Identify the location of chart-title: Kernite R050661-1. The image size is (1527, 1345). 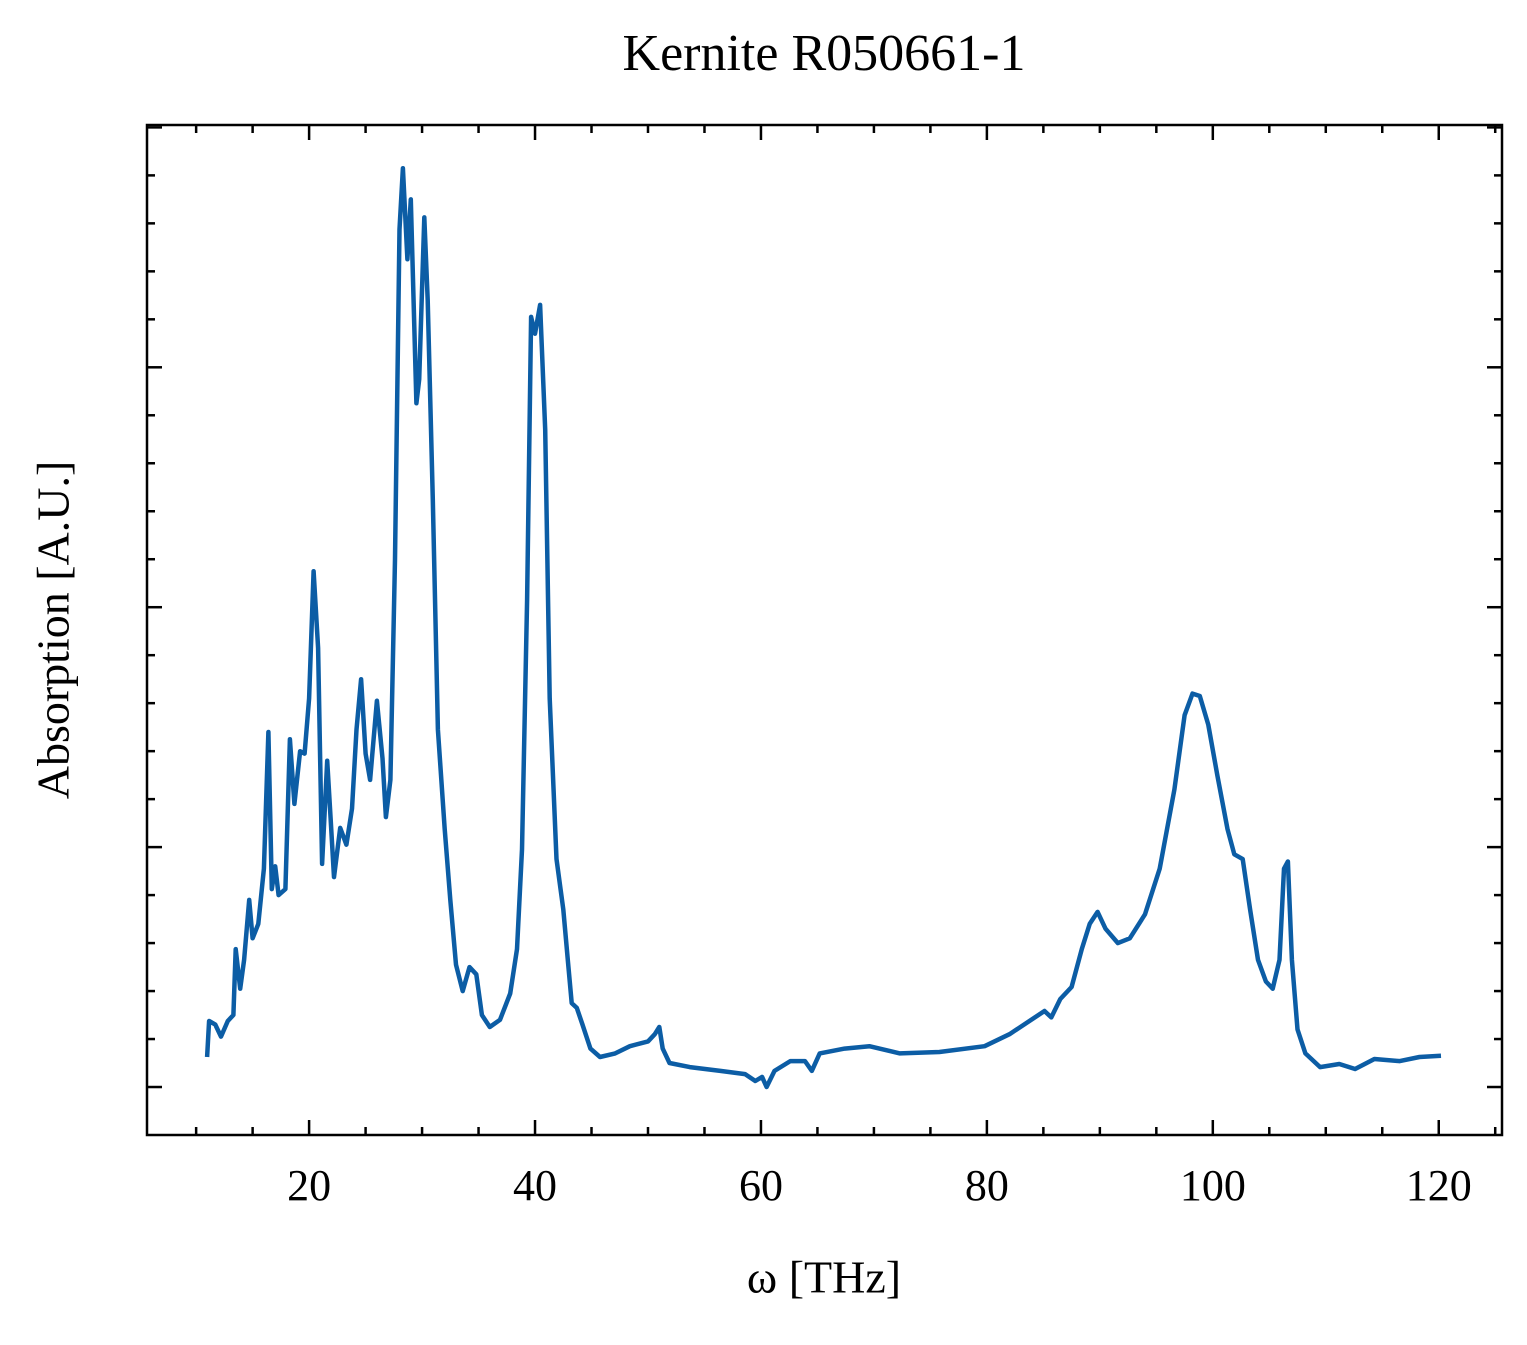
(824, 53).